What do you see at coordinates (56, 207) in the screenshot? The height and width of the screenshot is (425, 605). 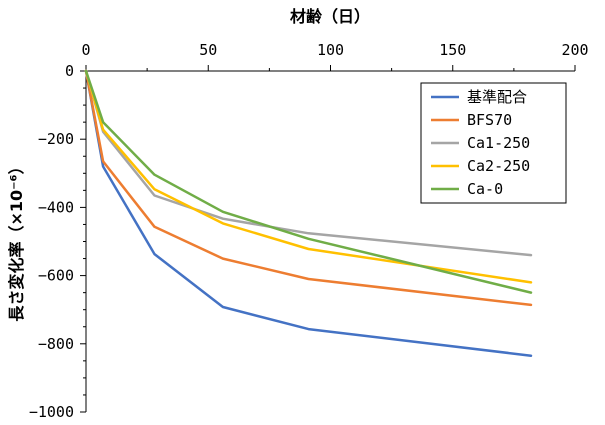 I see `y-tick-label: −400` at bounding box center [56, 207].